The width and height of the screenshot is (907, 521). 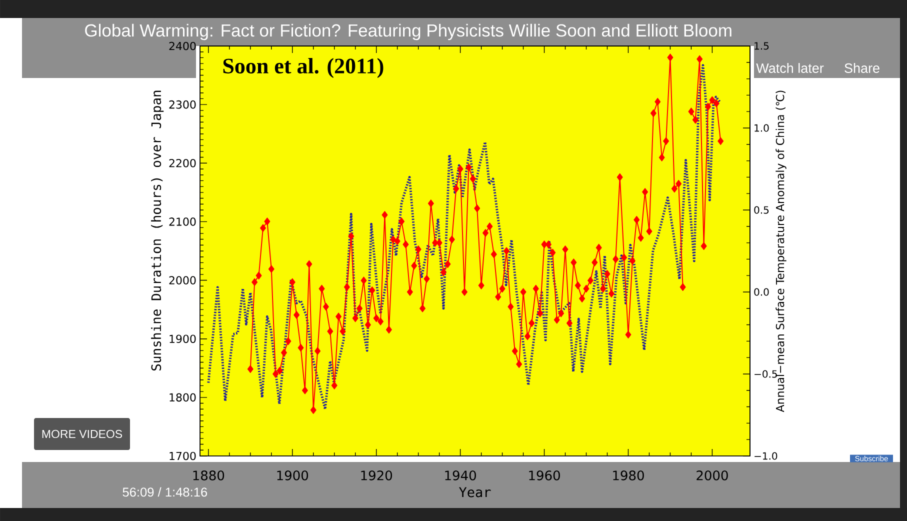 What do you see at coordinates (862, 68) in the screenshot?
I see `text: Share` at bounding box center [862, 68].